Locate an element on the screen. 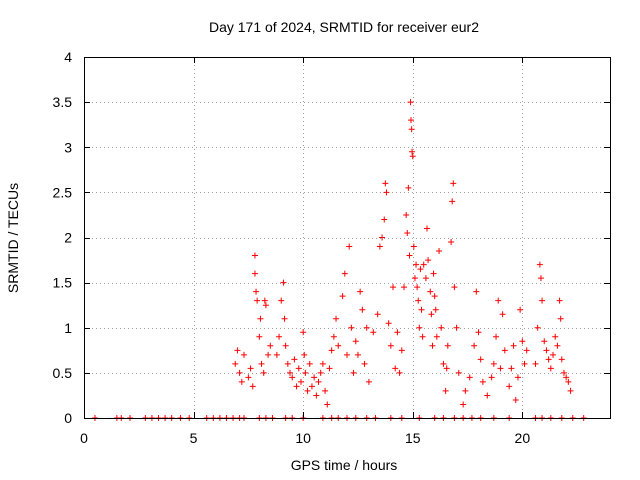  y-tick-label: 0.5 is located at coordinates (63, 373).